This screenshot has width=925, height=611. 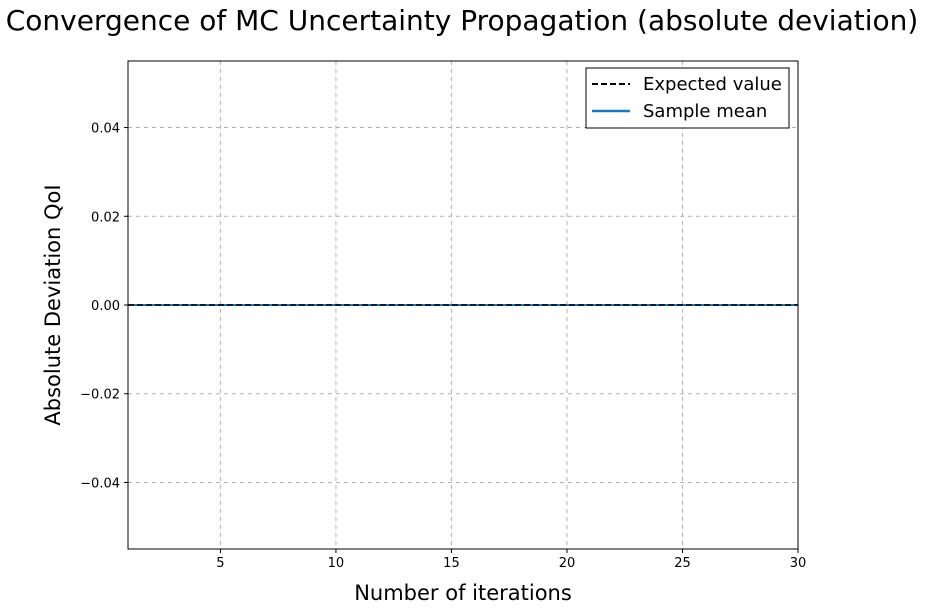 I want to click on legend: Expected value Sample mean, so click(x=687, y=98).